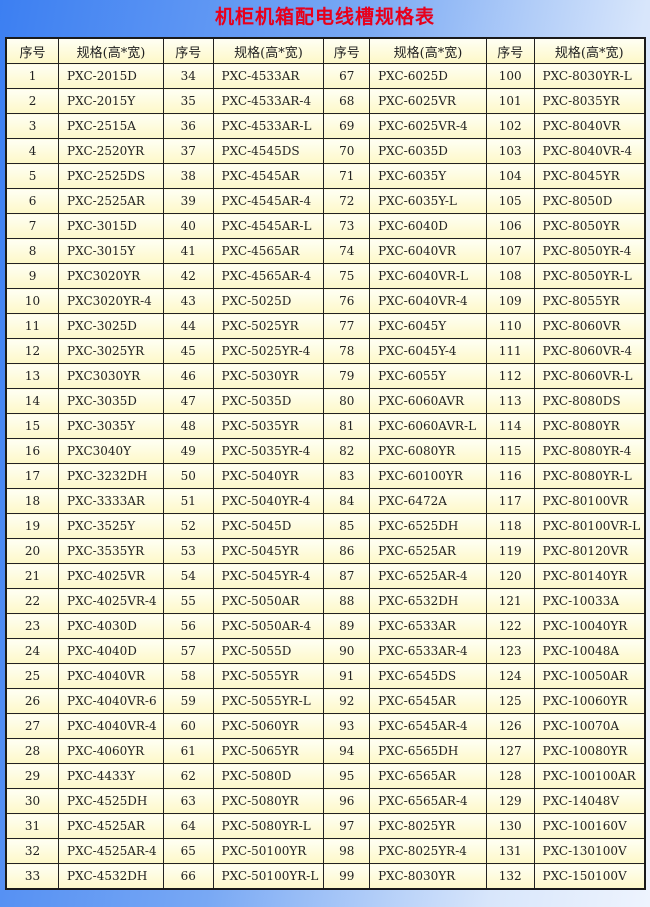  What do you see at coordinates (188, 326) in the screenshot?
I see `serial-number-cell: 44` at bounding box center [188, 326].